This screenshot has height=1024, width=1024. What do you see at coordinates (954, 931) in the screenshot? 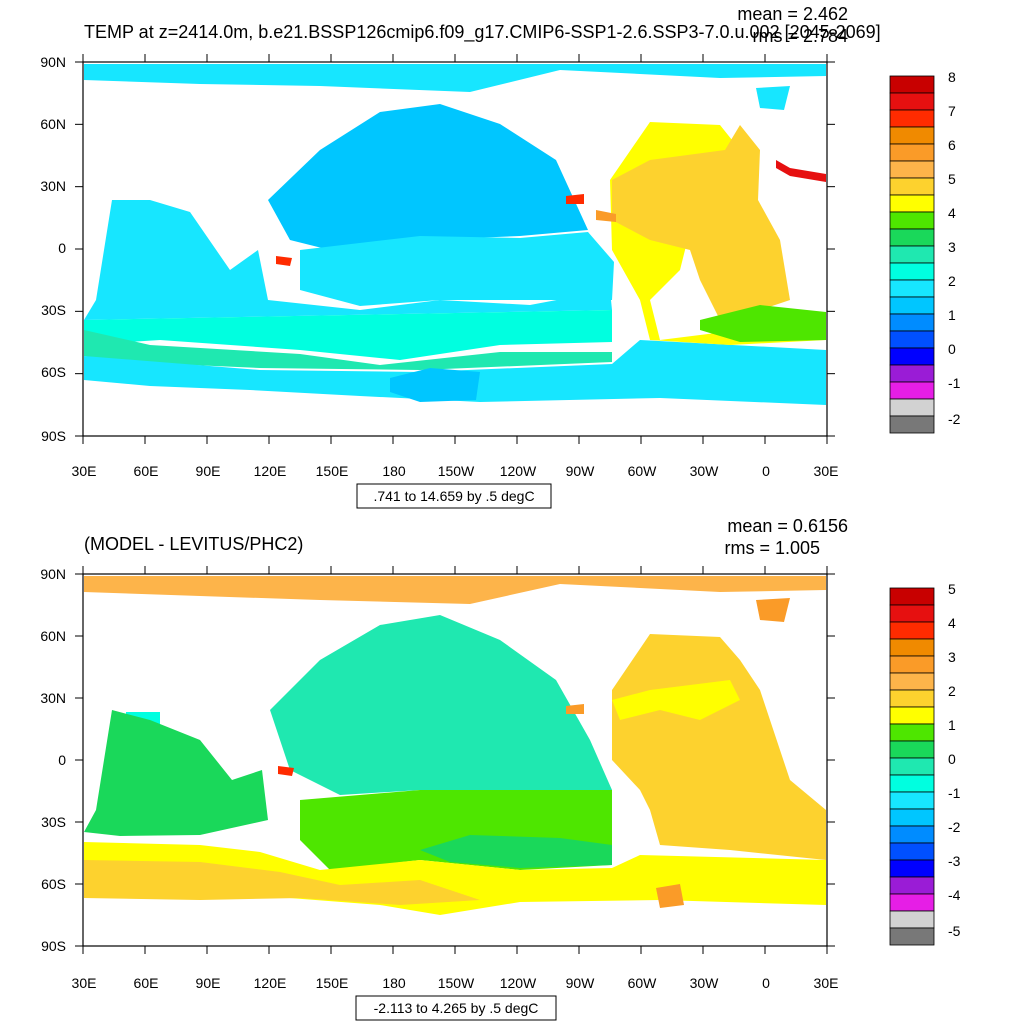
I see `colorbar-label: -5` at bounding box center [954, 931].